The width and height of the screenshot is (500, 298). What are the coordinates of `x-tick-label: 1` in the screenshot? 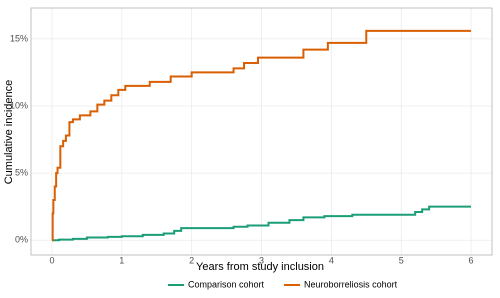 It's located at (121, 260).